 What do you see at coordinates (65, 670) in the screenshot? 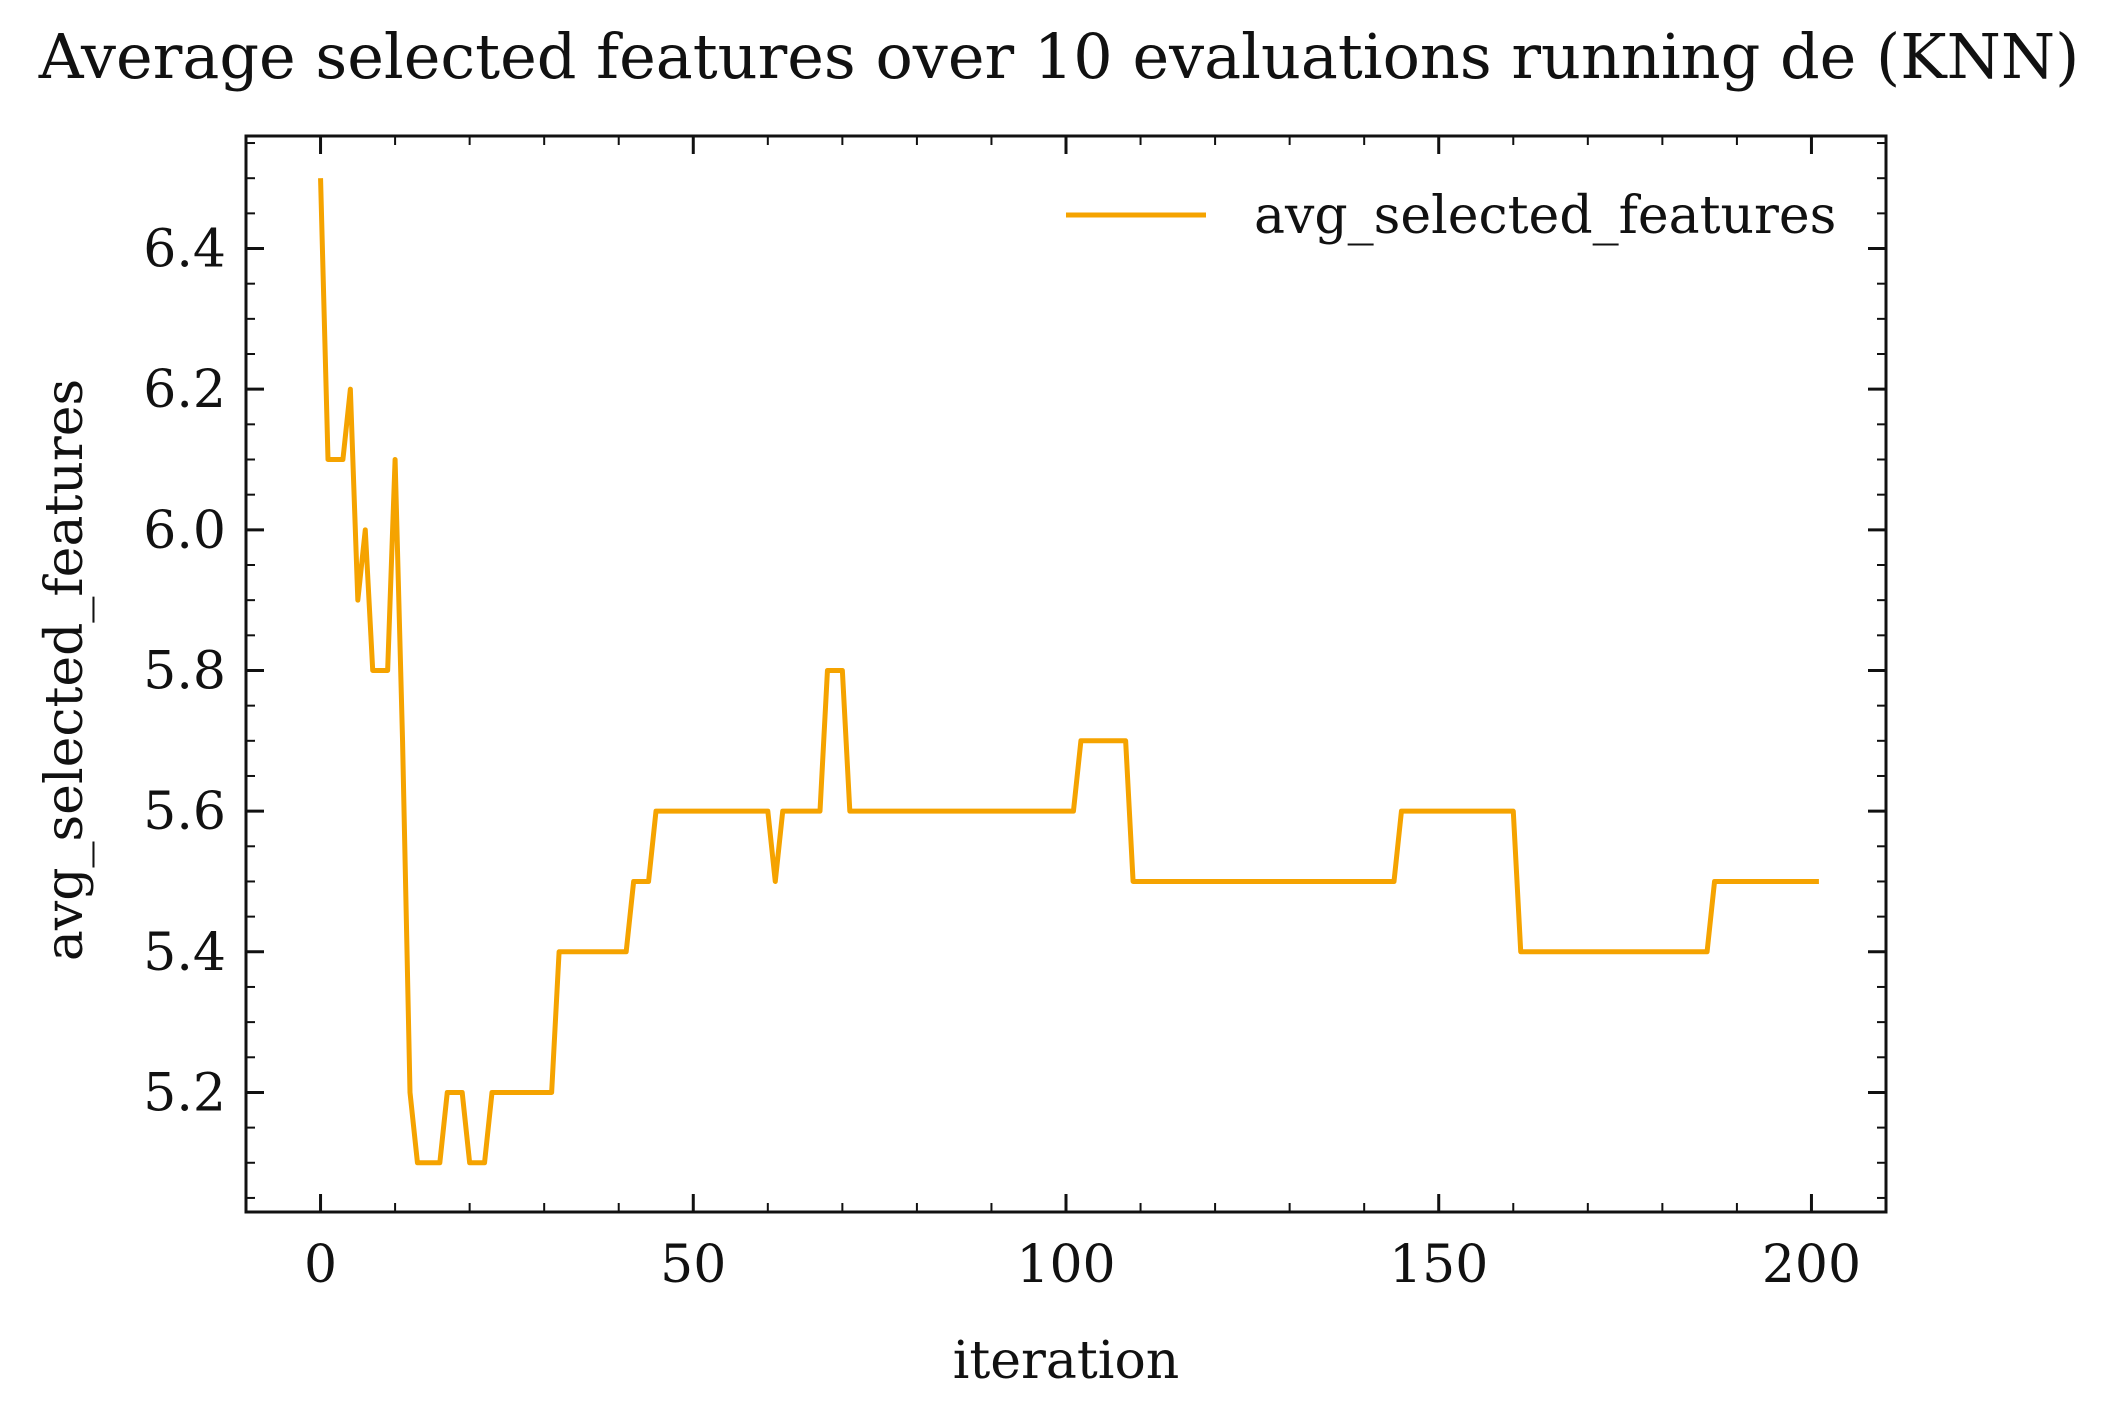
I see `y-axis-label: avg_selected_features` at bounding box center [65, 670].